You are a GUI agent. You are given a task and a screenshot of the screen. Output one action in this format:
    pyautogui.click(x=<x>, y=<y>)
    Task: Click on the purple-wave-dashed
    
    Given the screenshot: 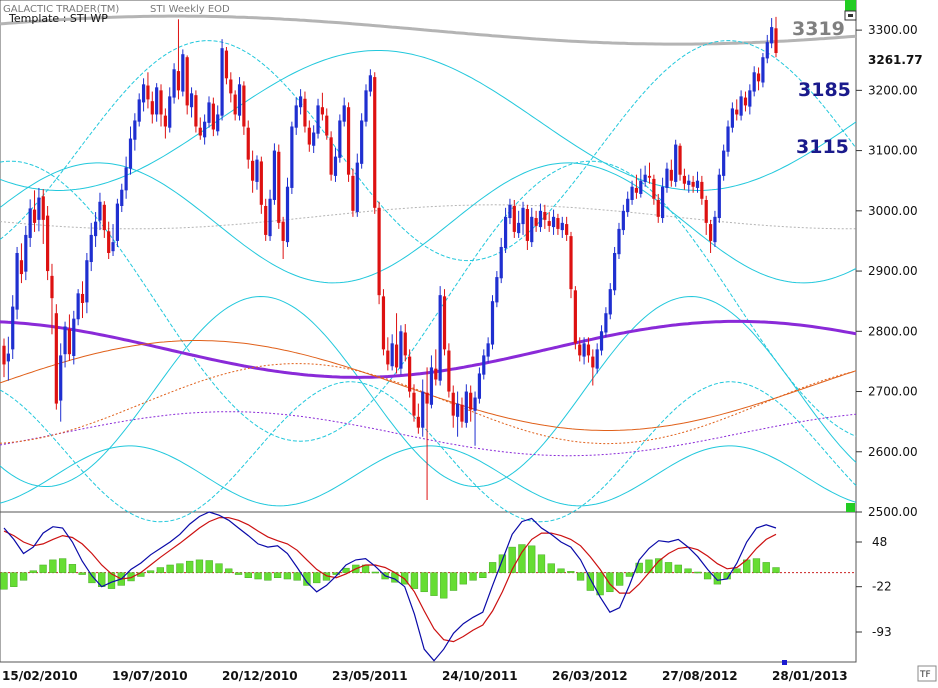 What is the action you would take?
    pyautogui.click(x=428, y=434)
    